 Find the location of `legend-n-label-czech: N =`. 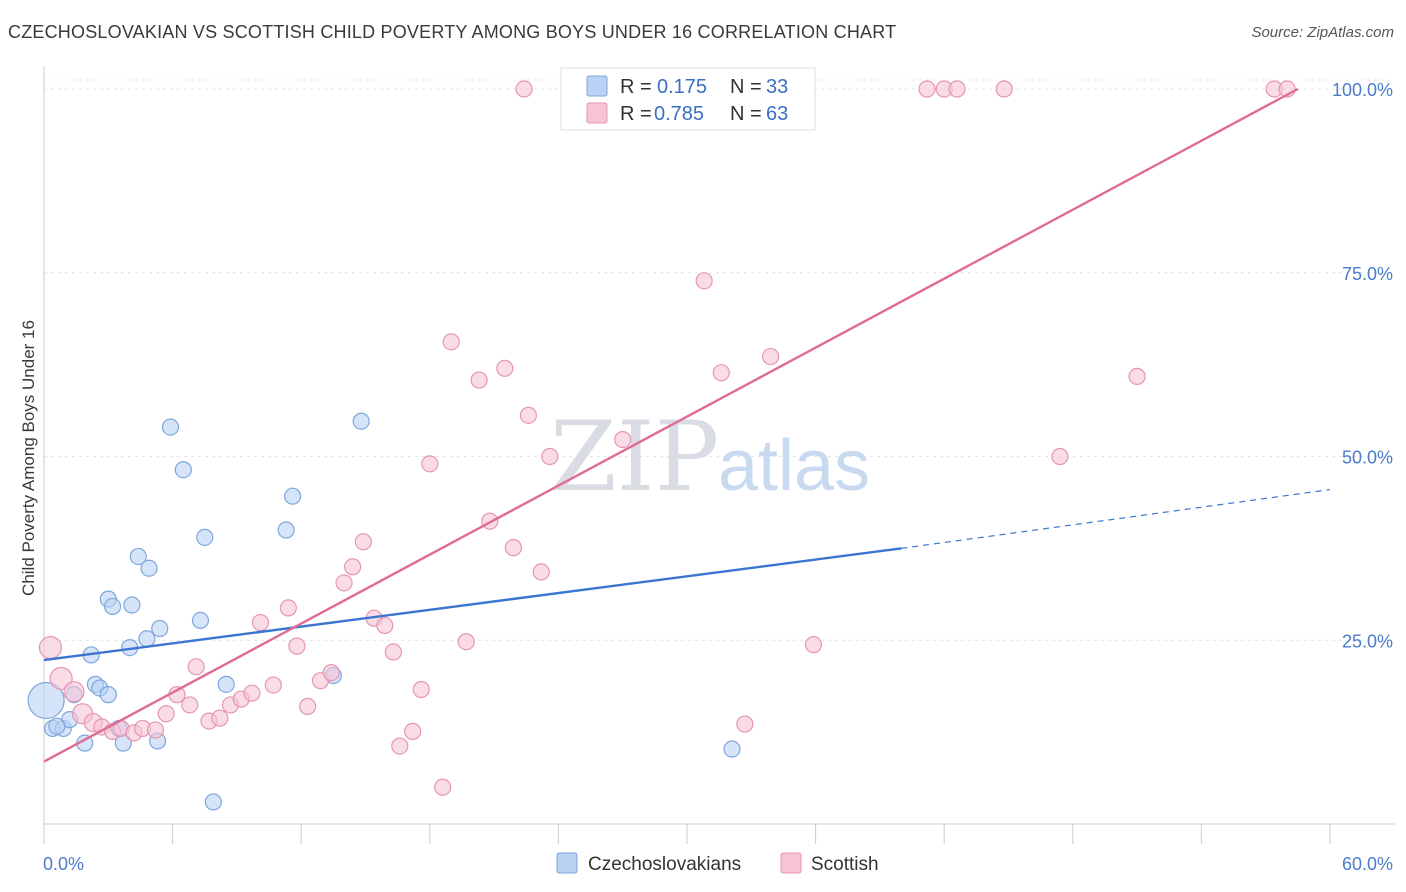

legend-n-label-czech: N = is located at coordinates (746, 87).